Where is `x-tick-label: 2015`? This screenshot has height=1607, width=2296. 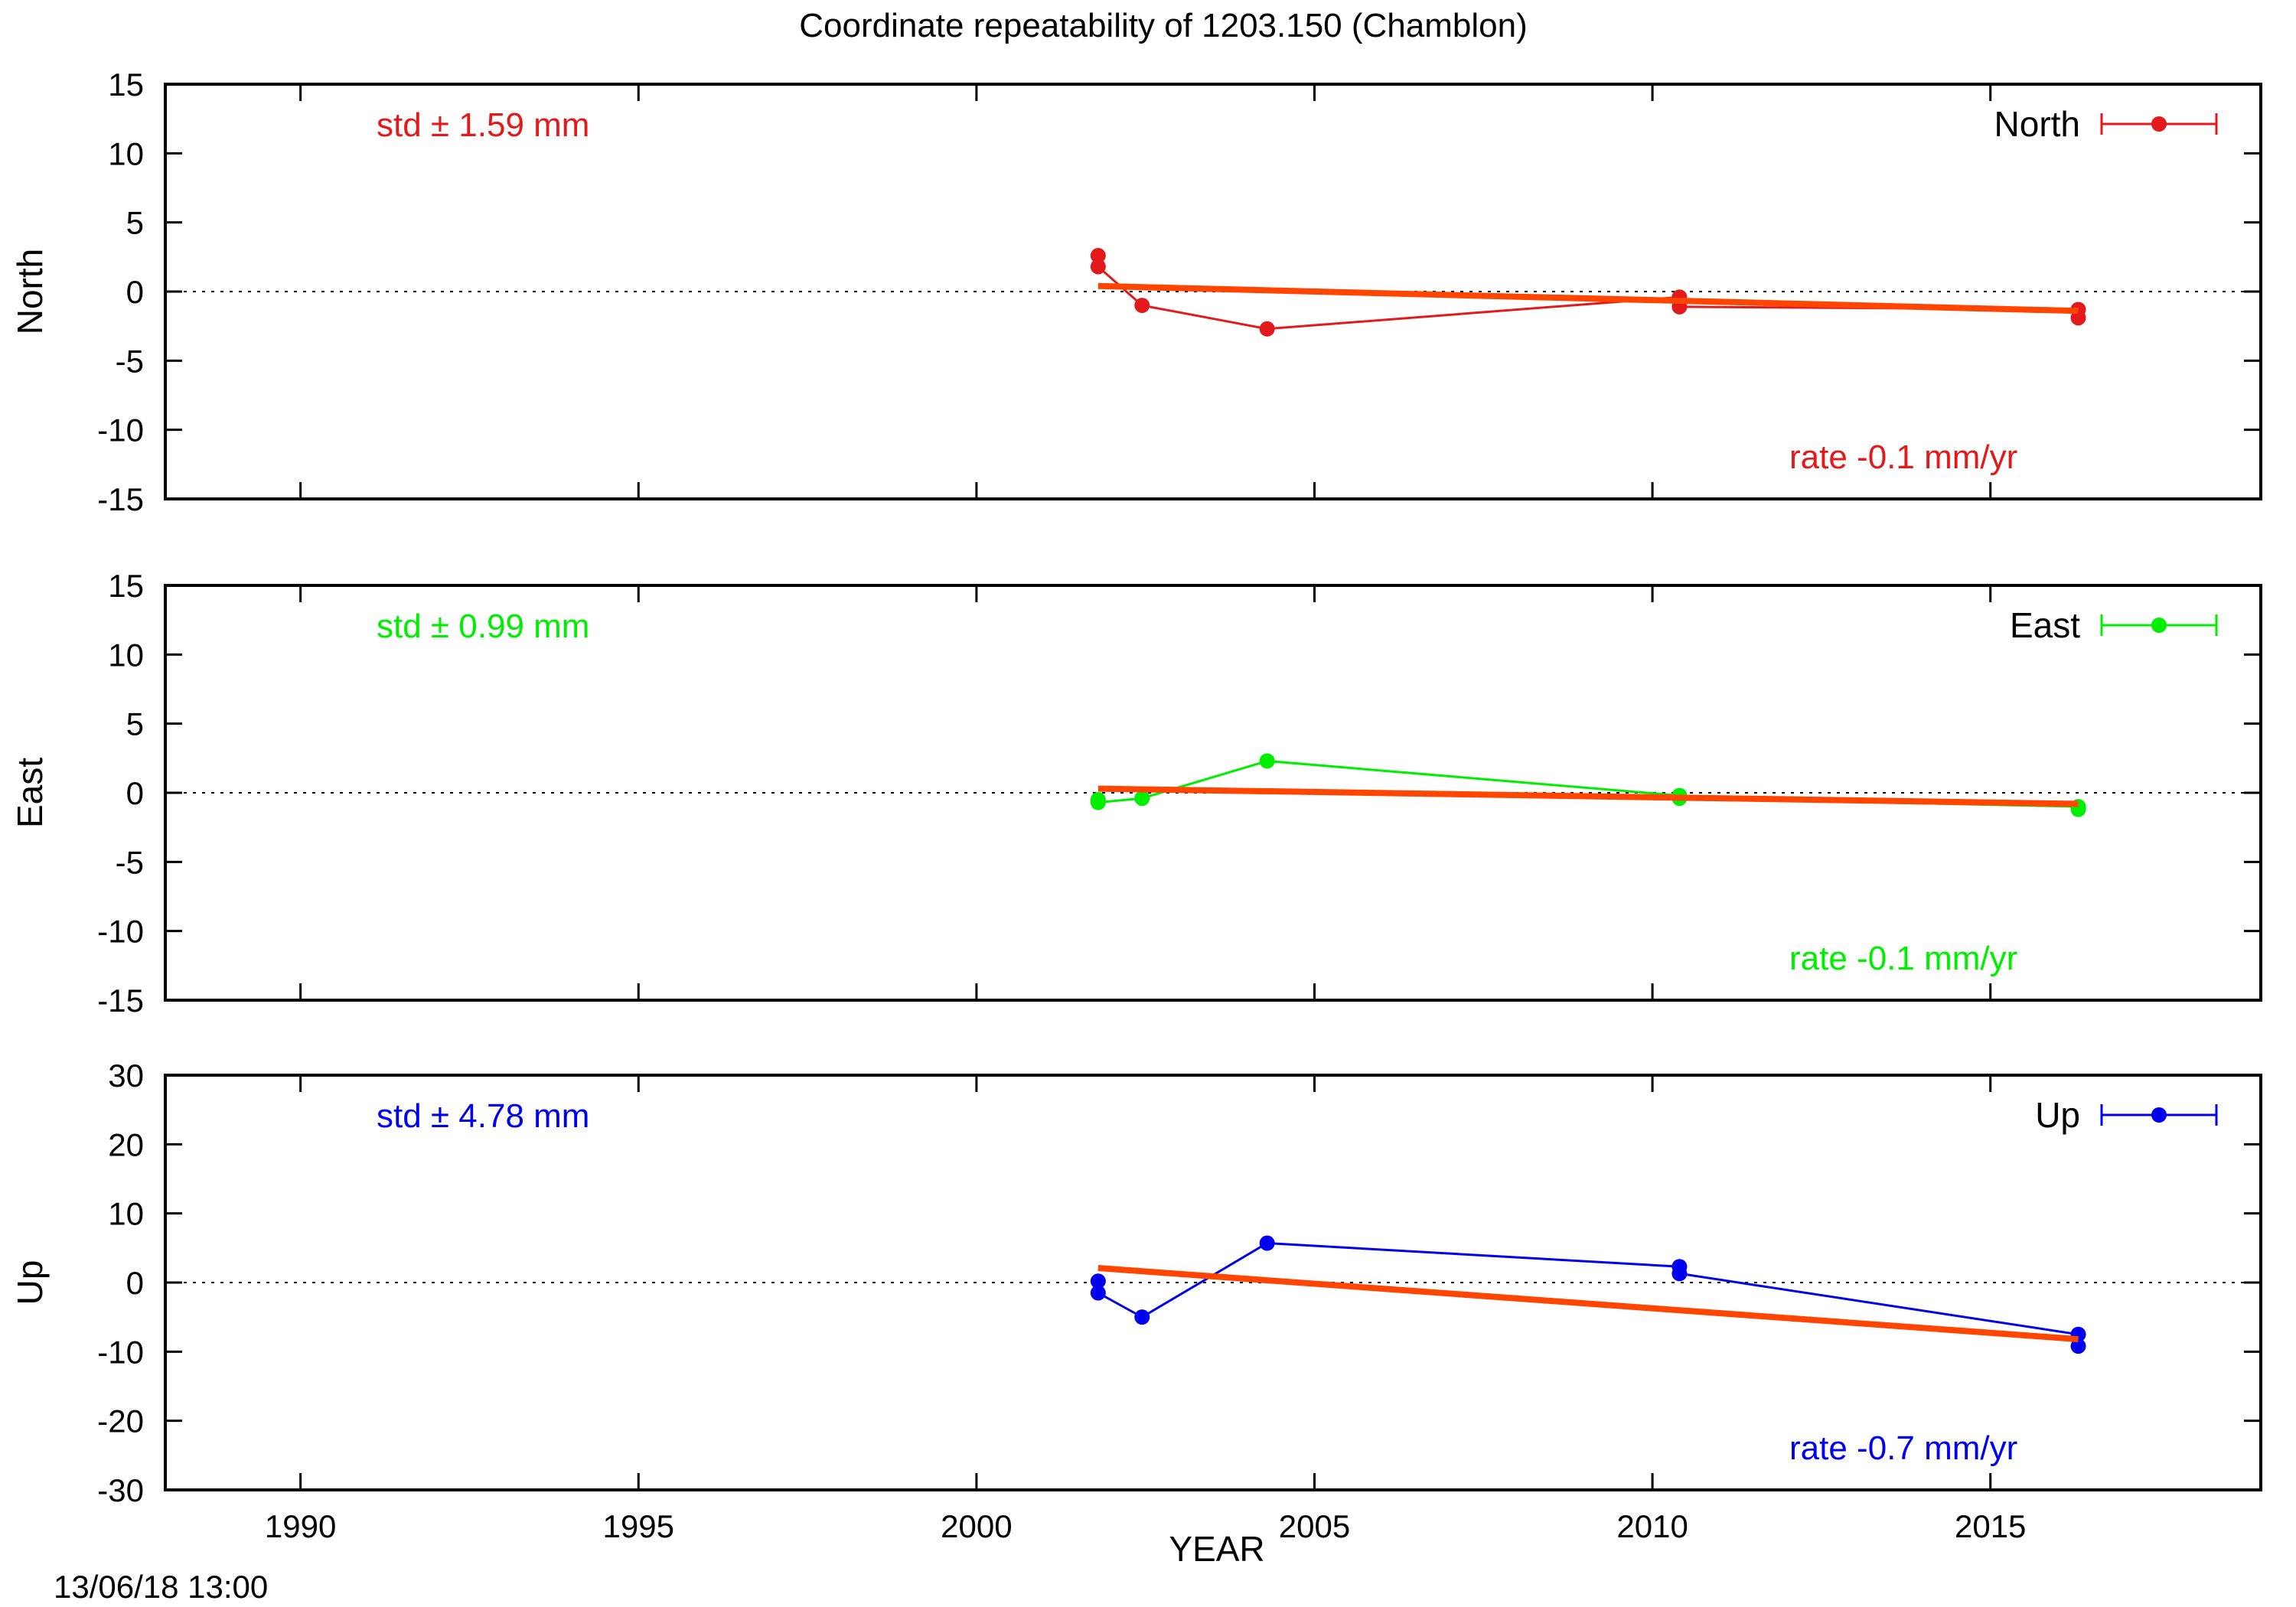 x-tick-label: 2015 is located at coordinates (1990, 1526).